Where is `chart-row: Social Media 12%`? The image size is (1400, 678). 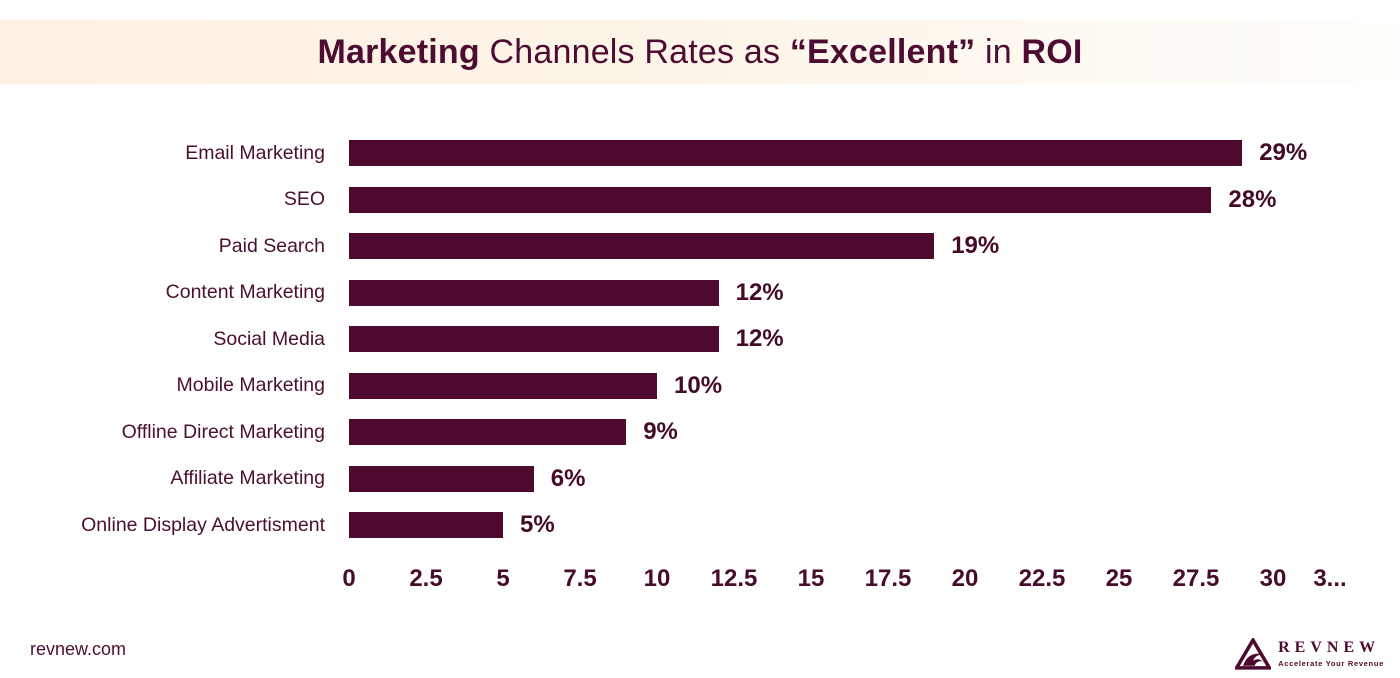
chart-row: Social Media 12% is located at coordinates (700, 339).